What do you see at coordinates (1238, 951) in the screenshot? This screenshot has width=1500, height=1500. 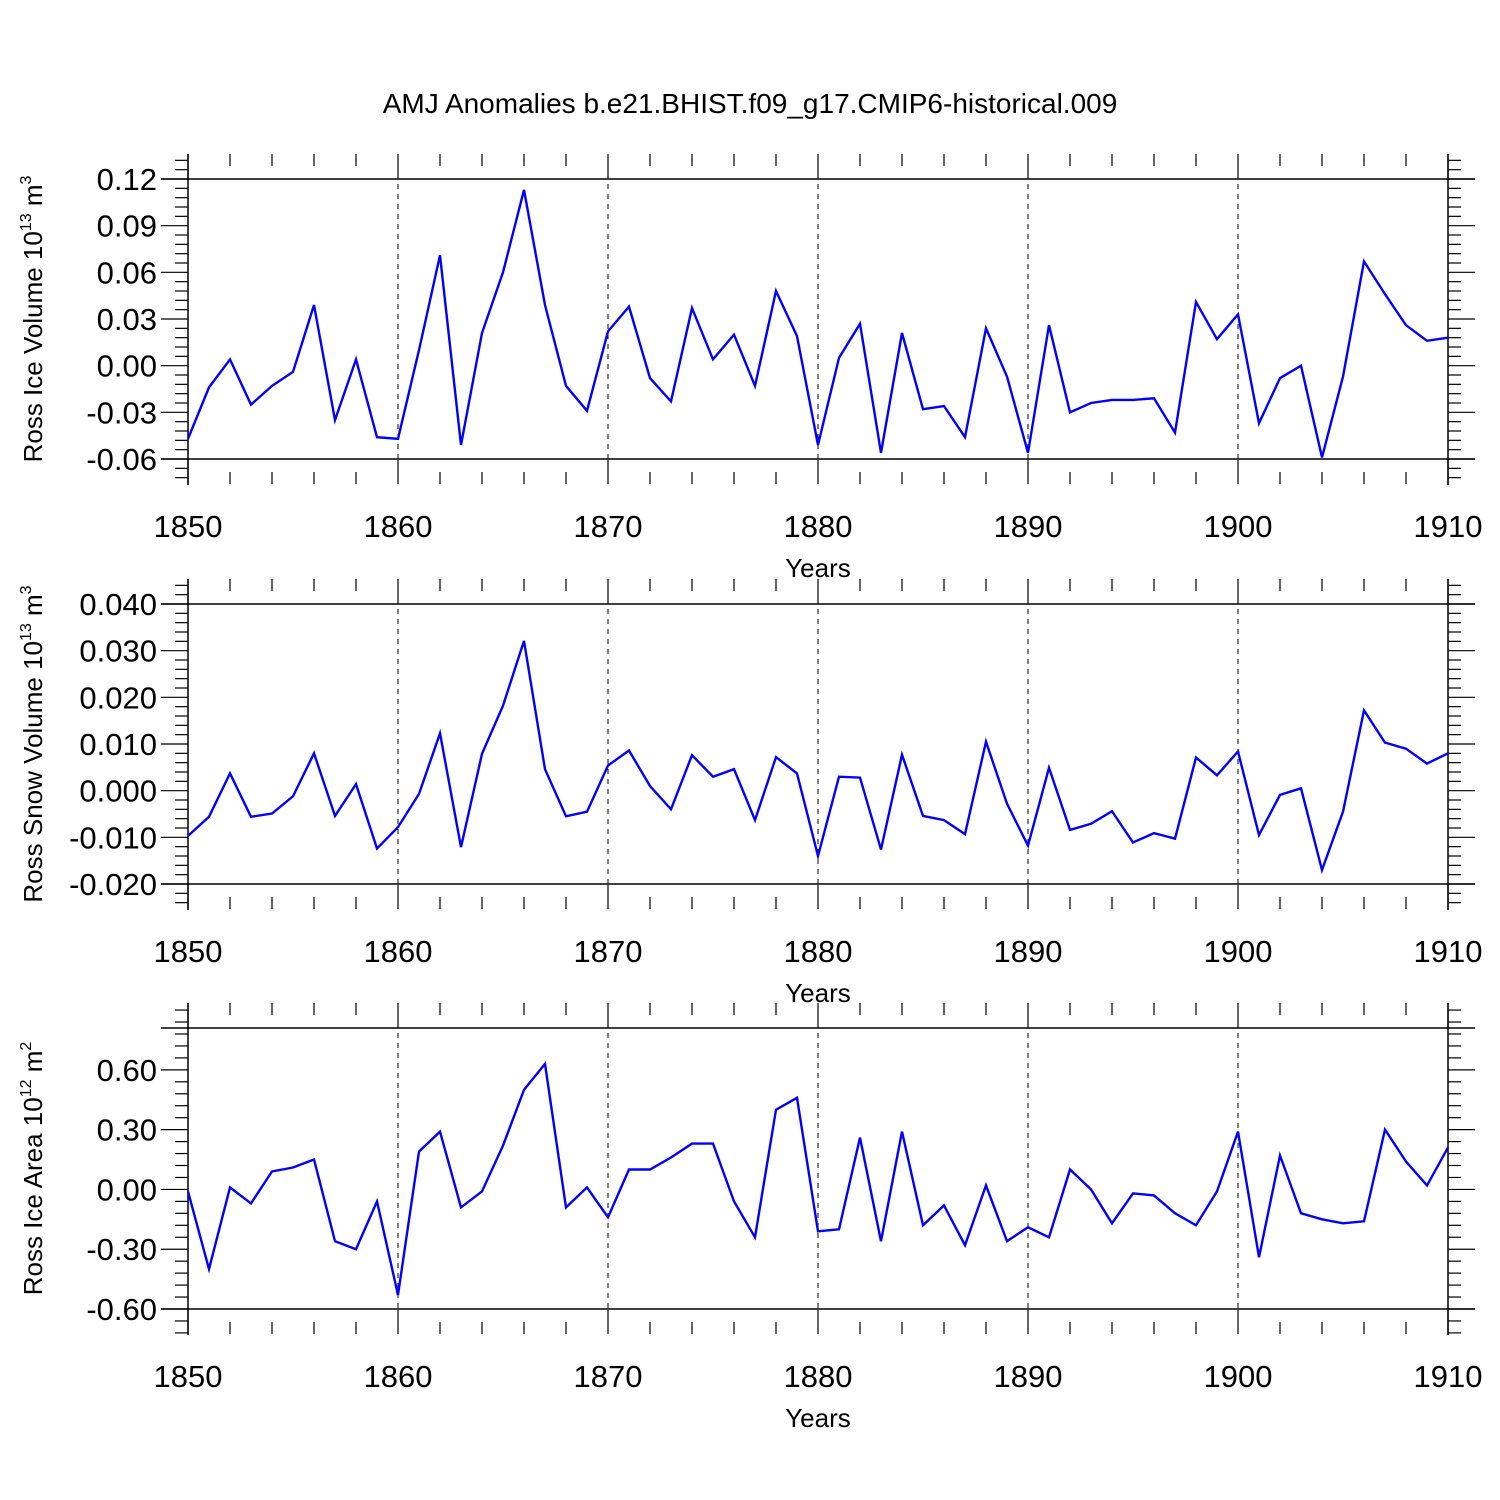 I see `panel-2-x-tick-label: 1900` at bounding box center [1238, 951].